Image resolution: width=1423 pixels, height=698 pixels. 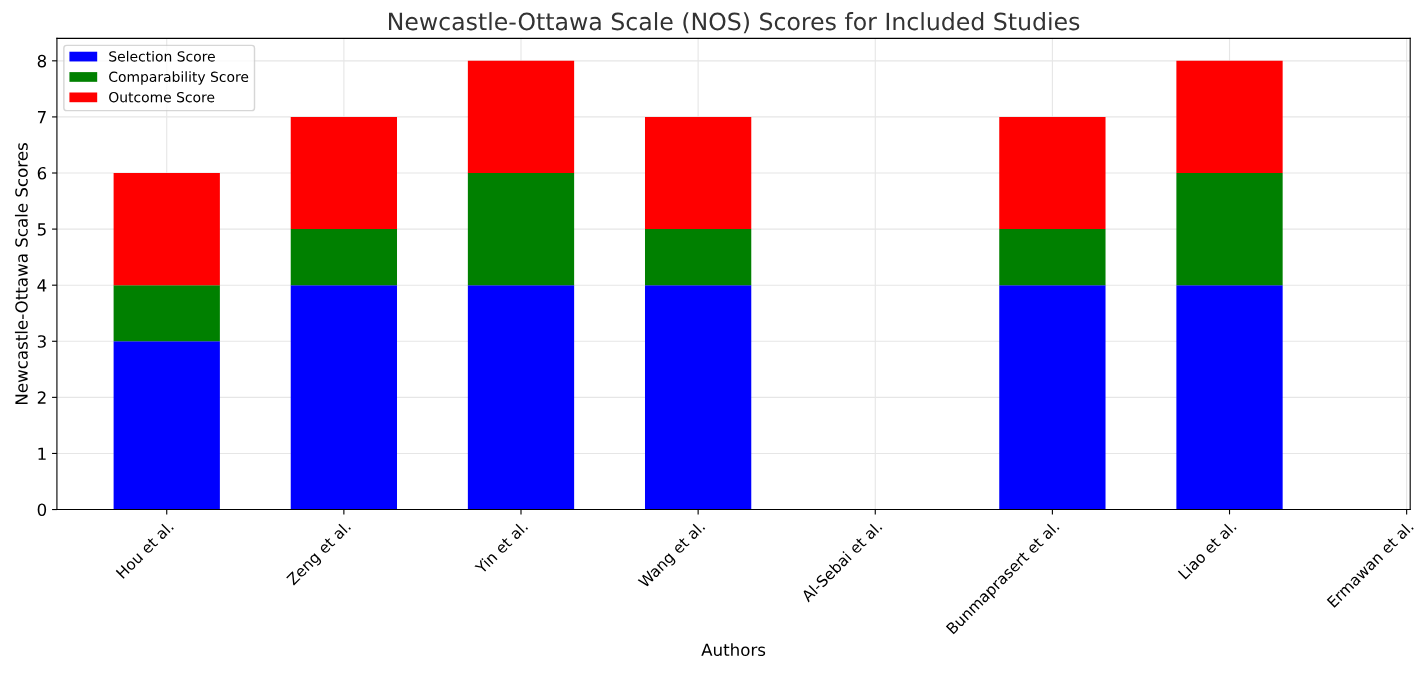 What do you see at coordinates (162, 97) in the screenshot?
I see `legend-label: Outcome Score` at bounding box center [162, 97].